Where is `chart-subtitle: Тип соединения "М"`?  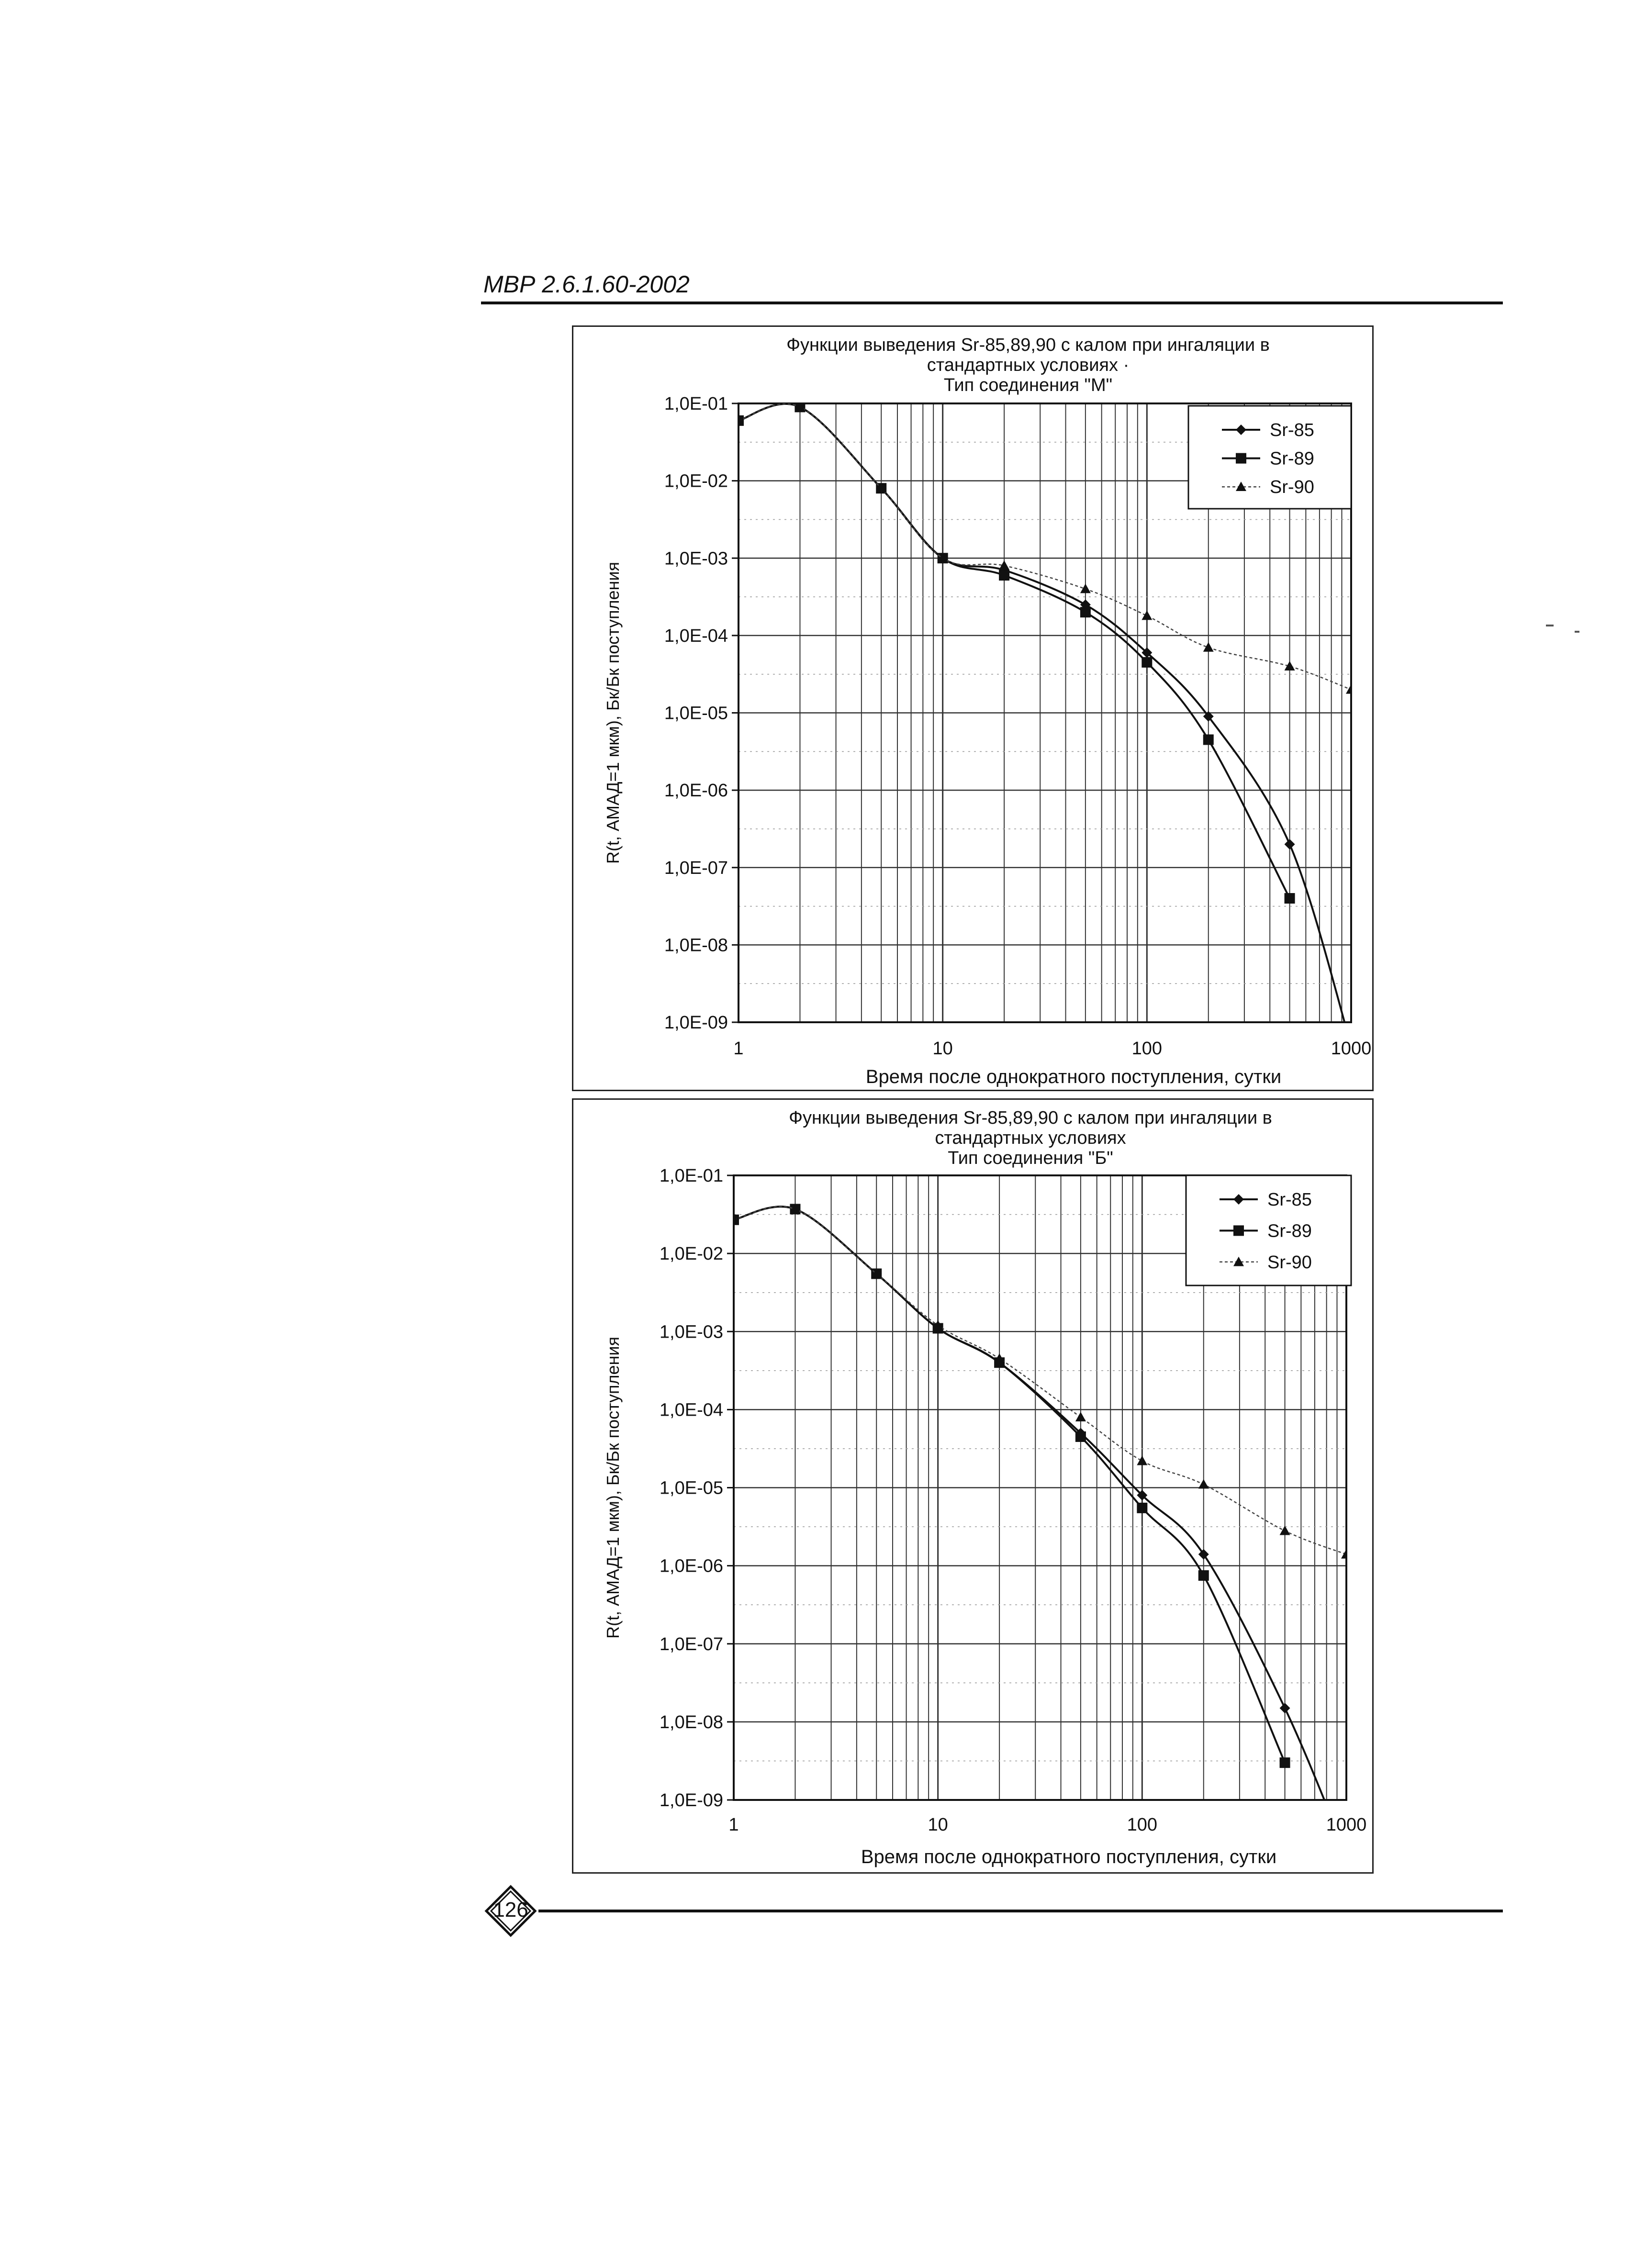
chart-subtitle: Тип соединения "М" is located at coordinates (1028, 385).